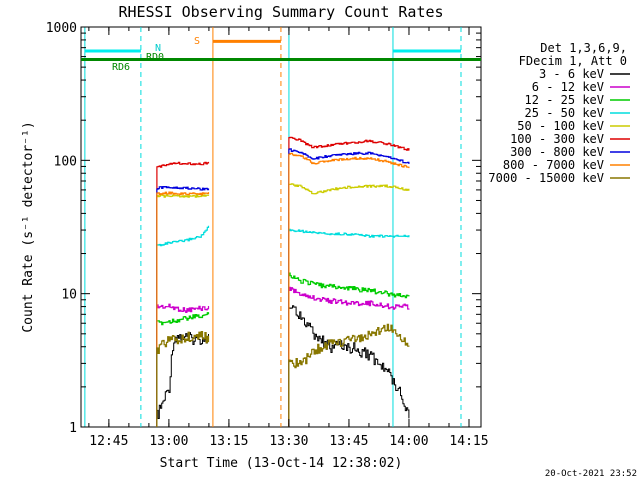 The image size is (640, 484). Describe the element at coordinates (65, 161) in the screenshot. I see `y-tick-label-2: 100` at that location.